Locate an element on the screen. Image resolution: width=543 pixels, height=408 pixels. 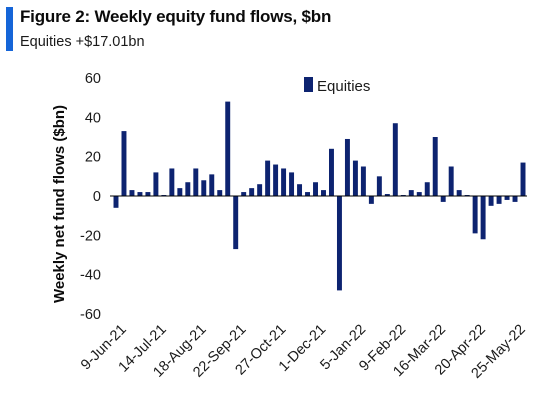
legend-swatch-equities is located at coordinates (308, 84).